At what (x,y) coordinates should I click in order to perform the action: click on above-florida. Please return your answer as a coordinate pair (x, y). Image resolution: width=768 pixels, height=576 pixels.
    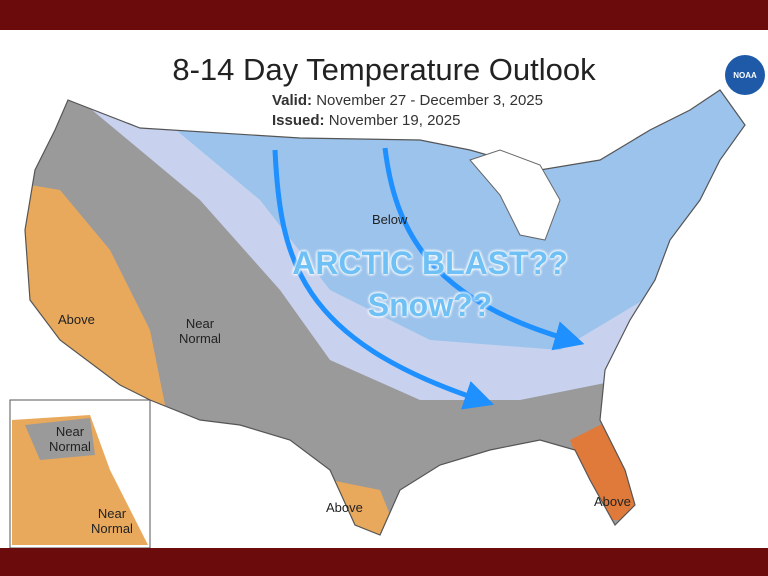
    Looking at the image, I should click on (605, 470).